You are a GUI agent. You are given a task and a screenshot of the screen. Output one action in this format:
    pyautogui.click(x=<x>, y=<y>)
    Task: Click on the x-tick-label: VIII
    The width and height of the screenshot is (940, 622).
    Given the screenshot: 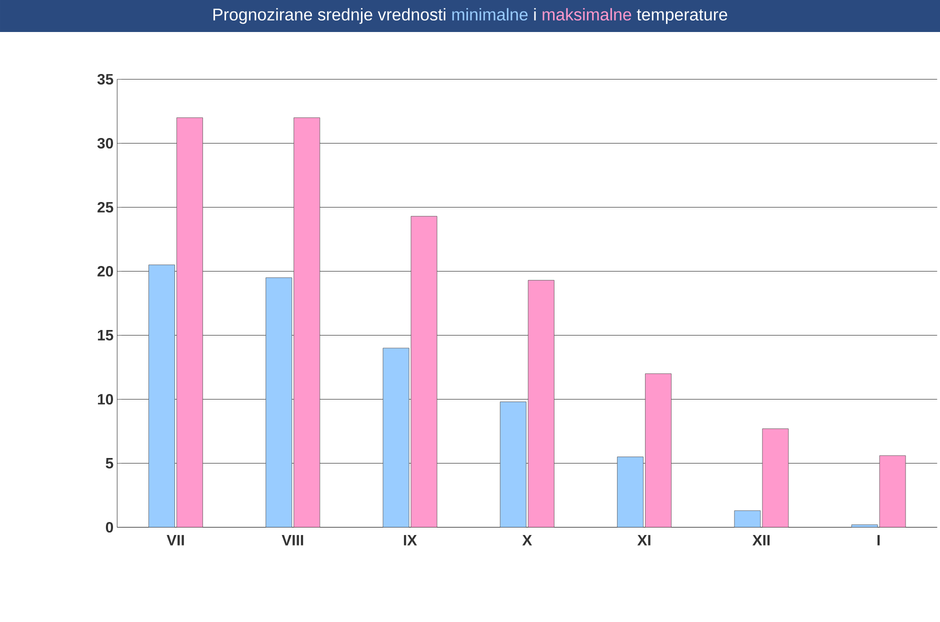 What is the action you would take?
    pyautogui.click(x=293, y=540)
    